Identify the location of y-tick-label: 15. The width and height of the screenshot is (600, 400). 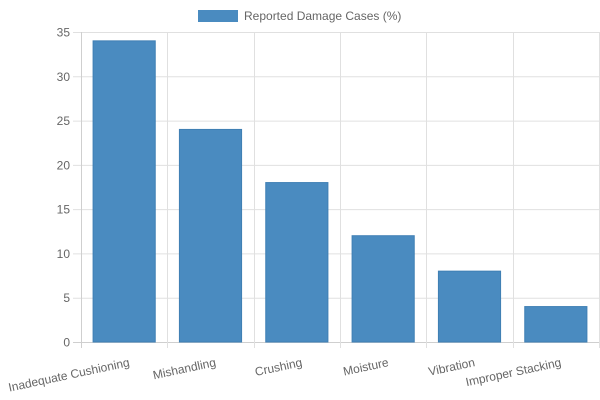
(64, 210).